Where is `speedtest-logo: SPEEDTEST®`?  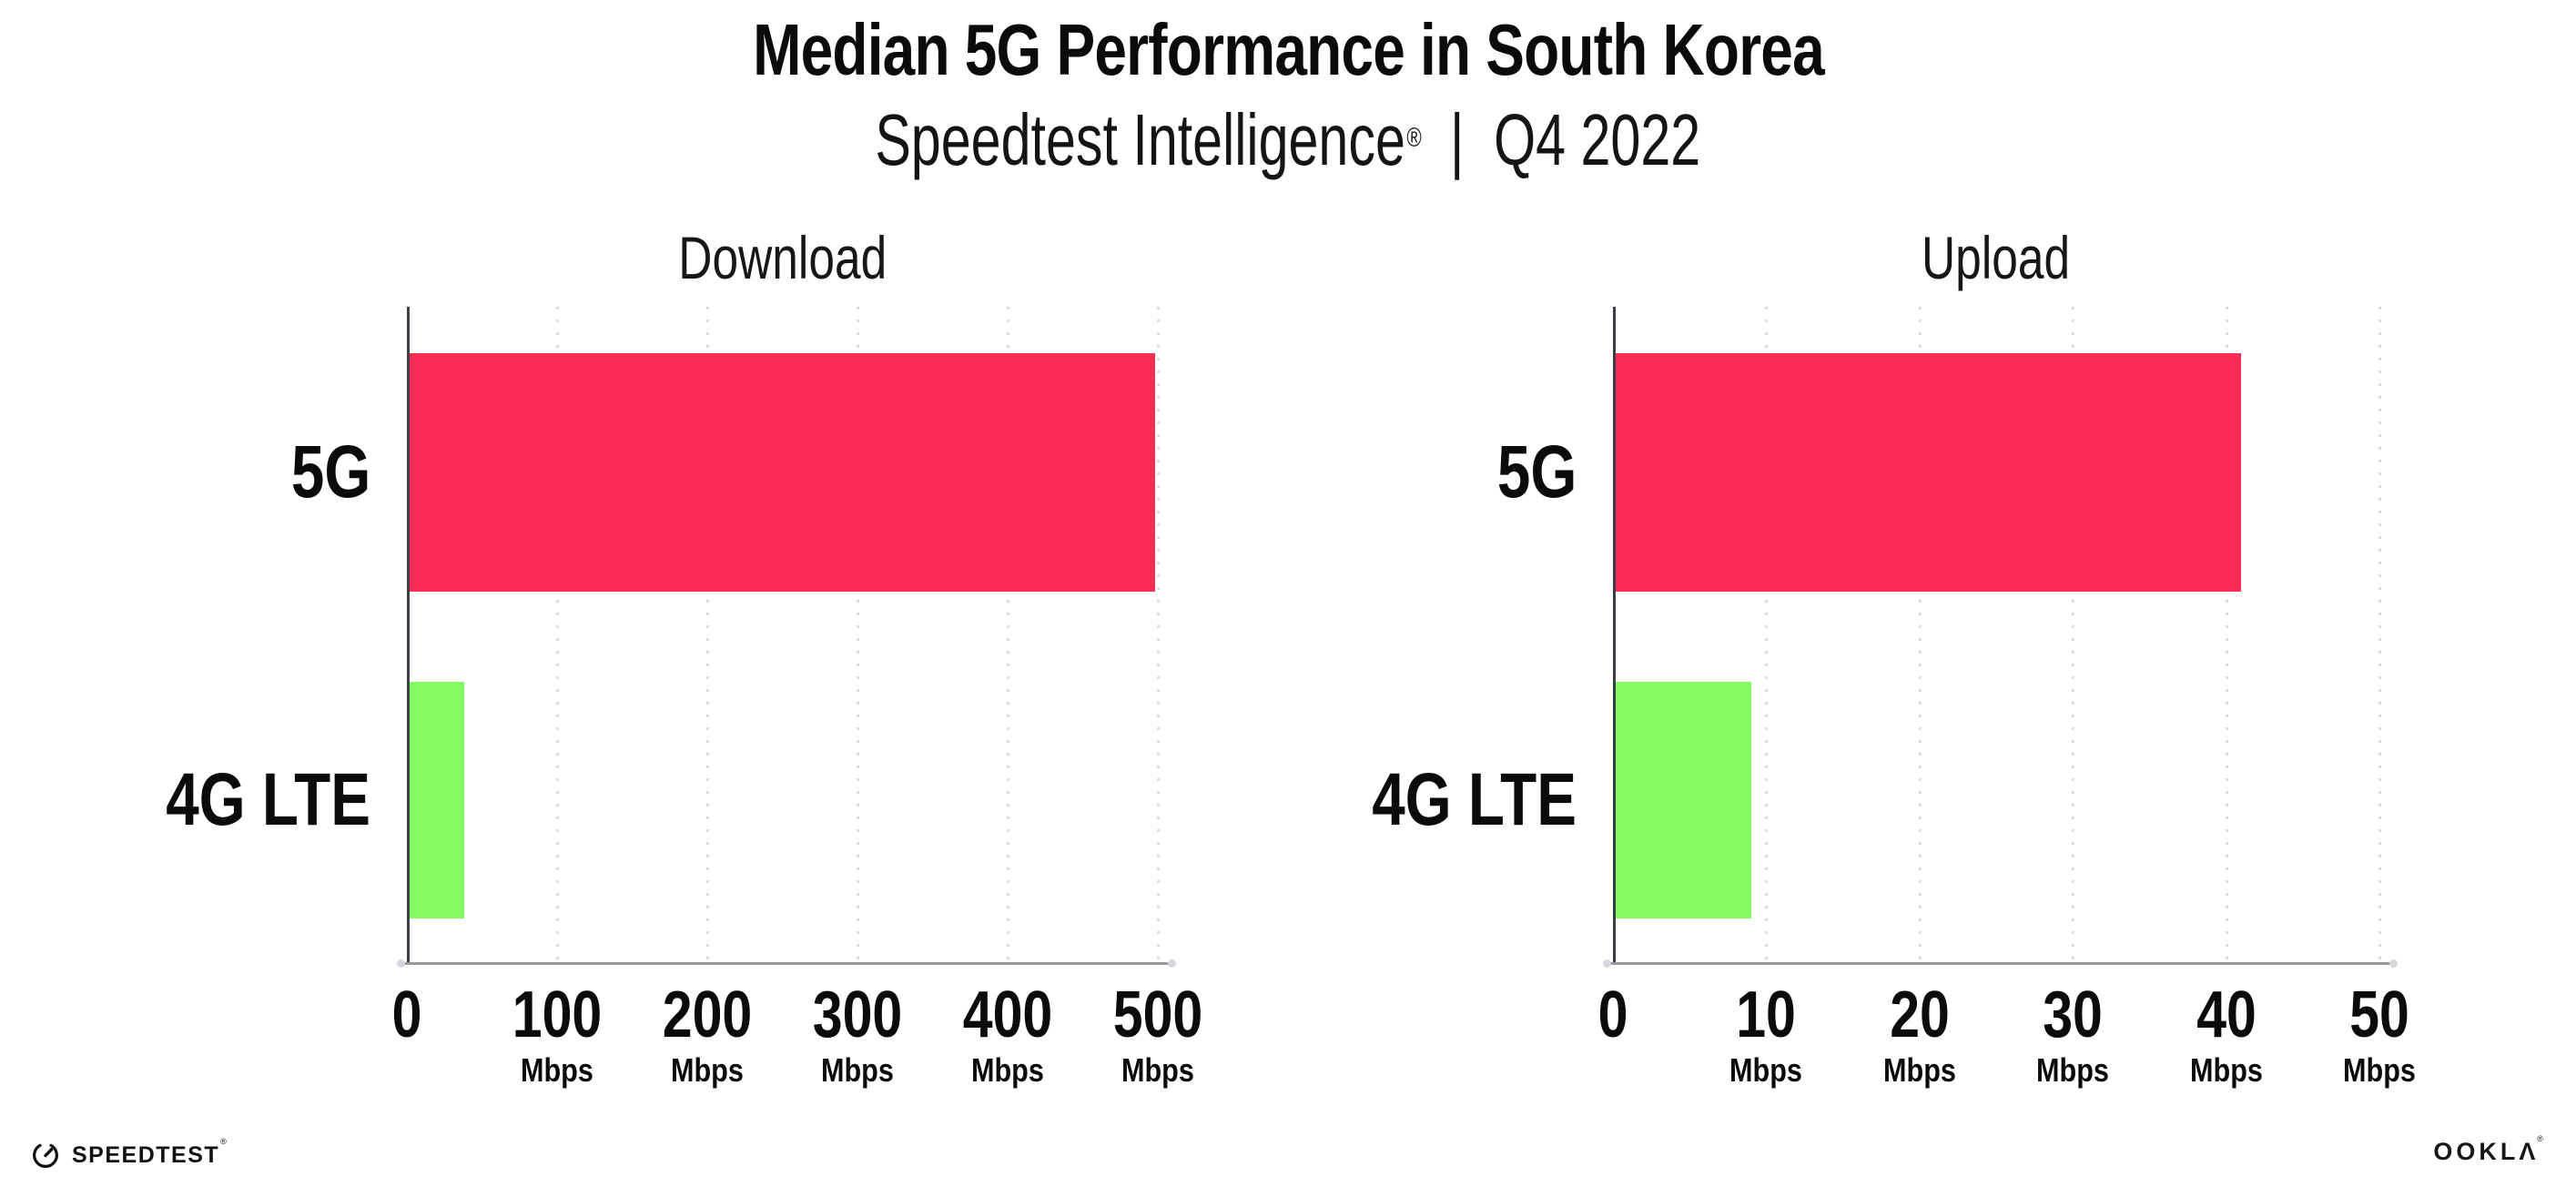
speedtest-logo: SPEEDTEST® is located at coordinates (128, 1155).